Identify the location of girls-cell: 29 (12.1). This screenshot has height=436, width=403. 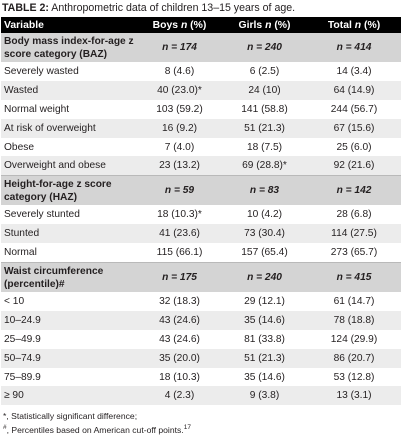
(264, 301).